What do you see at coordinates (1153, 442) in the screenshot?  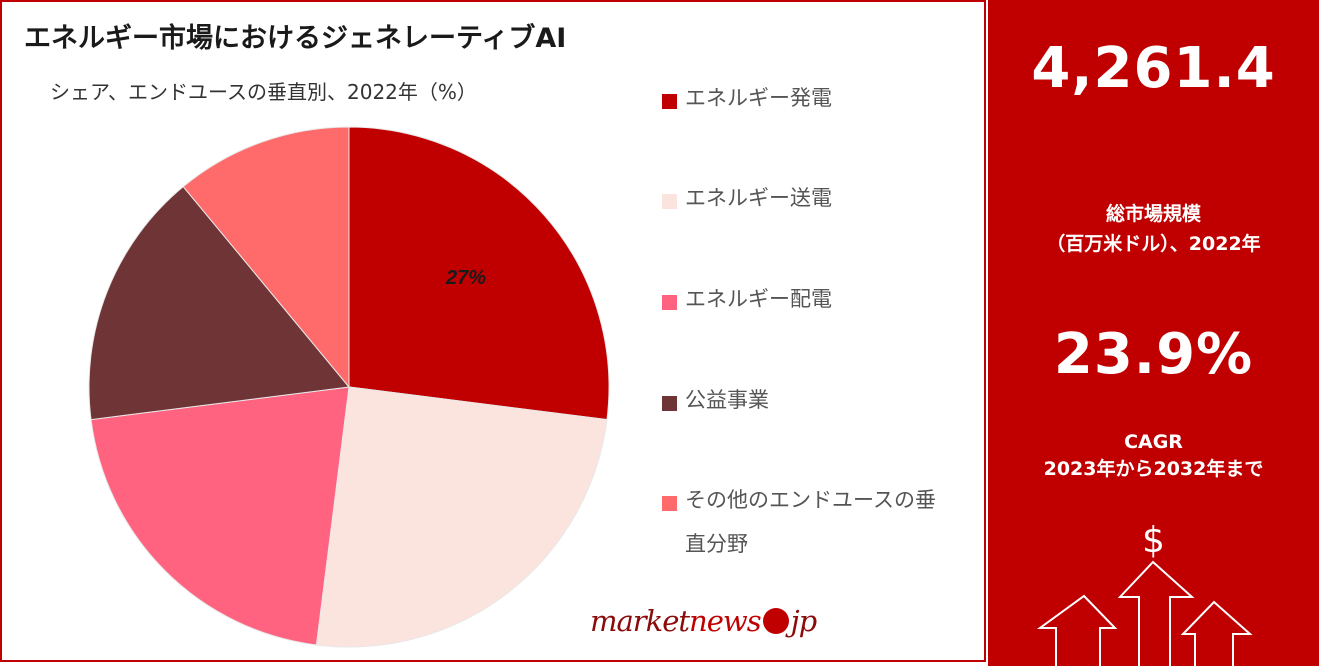 I see `cagr-label-line1: CAGR` at bounding box center [1153, 442].